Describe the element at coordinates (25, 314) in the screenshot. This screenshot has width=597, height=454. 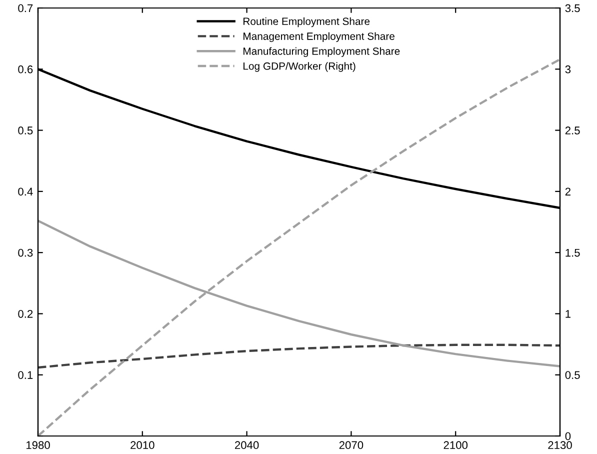
I see `y-tick-label: 0.2` at that location.